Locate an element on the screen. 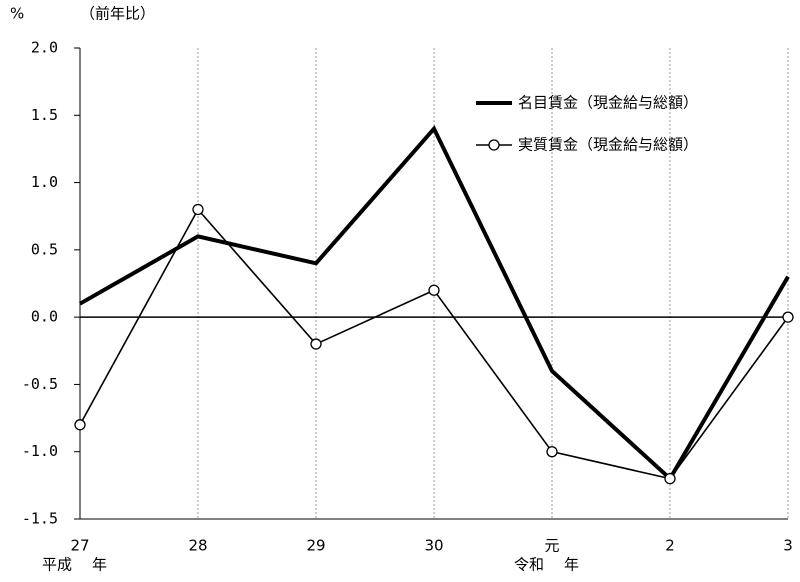 This screenshot has height=582, width=800. x-tick-label: 3 is located at coordinates (788, 546).